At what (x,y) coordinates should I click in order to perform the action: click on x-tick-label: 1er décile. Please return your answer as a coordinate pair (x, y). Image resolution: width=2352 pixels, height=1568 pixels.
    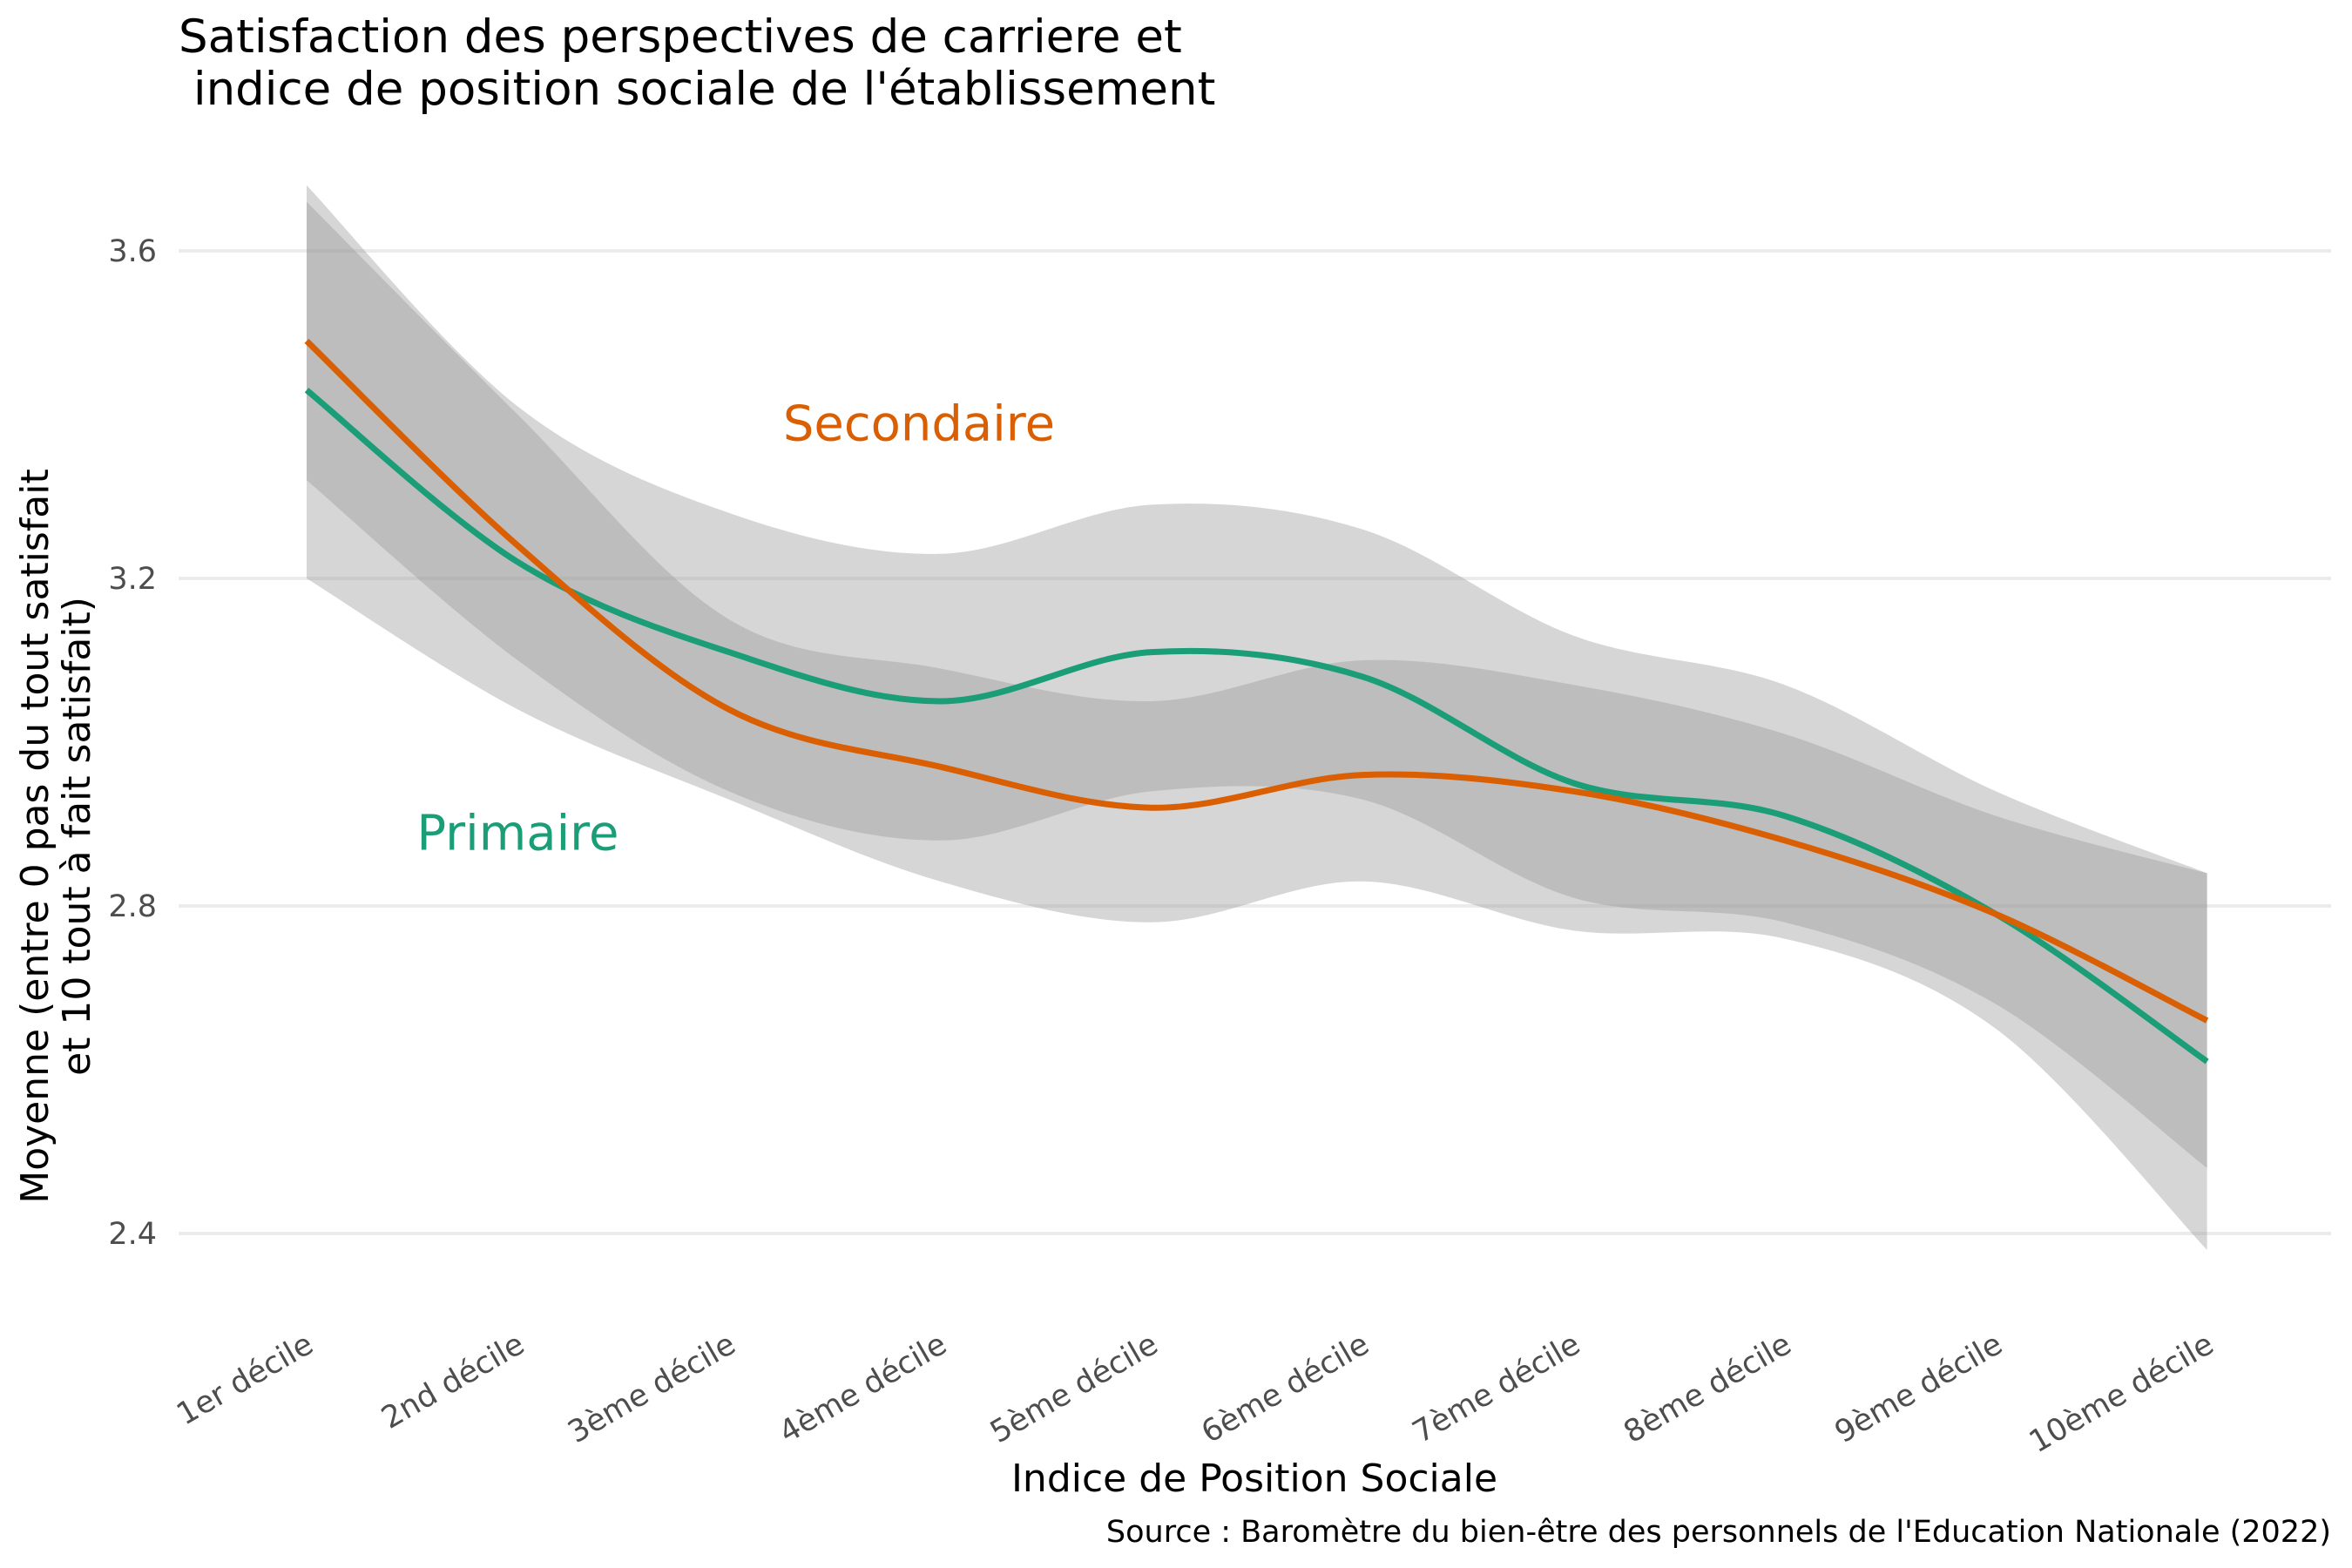
    Looking at the image, I should click on (245, 1379).